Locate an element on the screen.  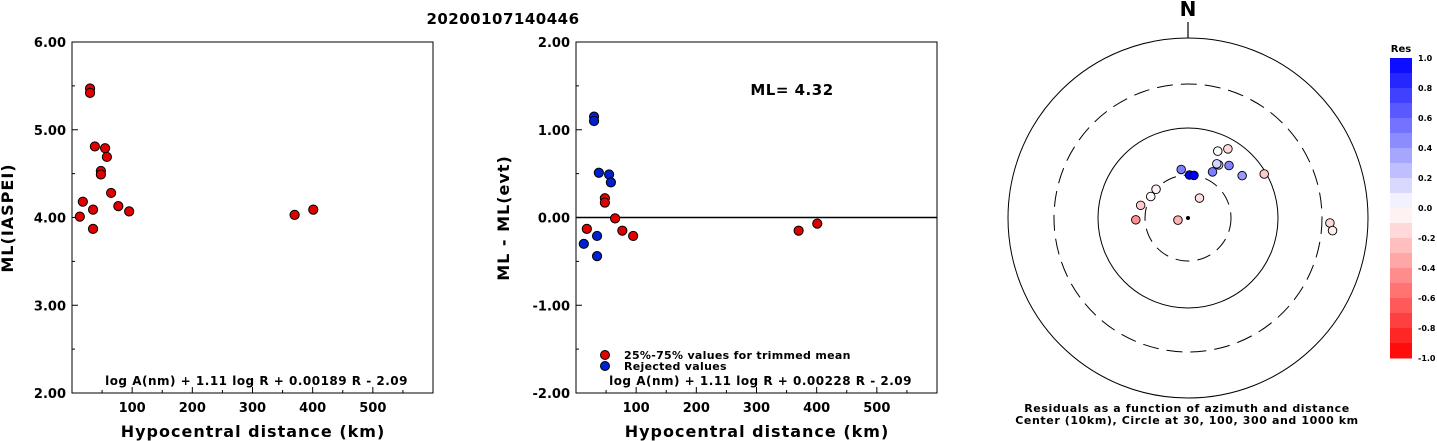
plot1-xtick-label: 500 is located at coordinates (372, 408).